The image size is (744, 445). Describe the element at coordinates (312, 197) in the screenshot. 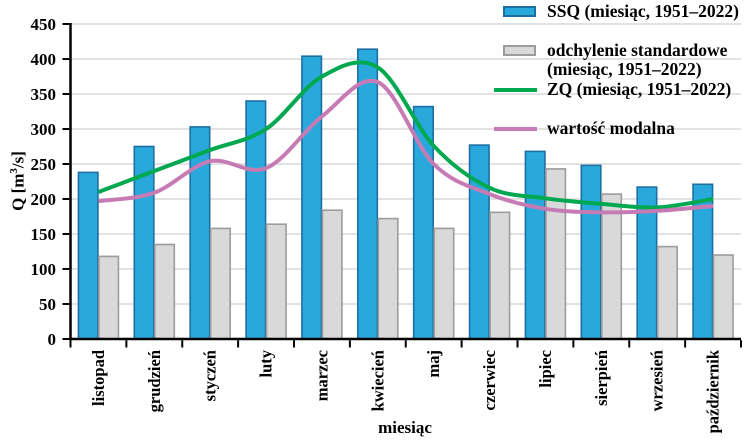

I see `bar-ssq-marzec` at that location.